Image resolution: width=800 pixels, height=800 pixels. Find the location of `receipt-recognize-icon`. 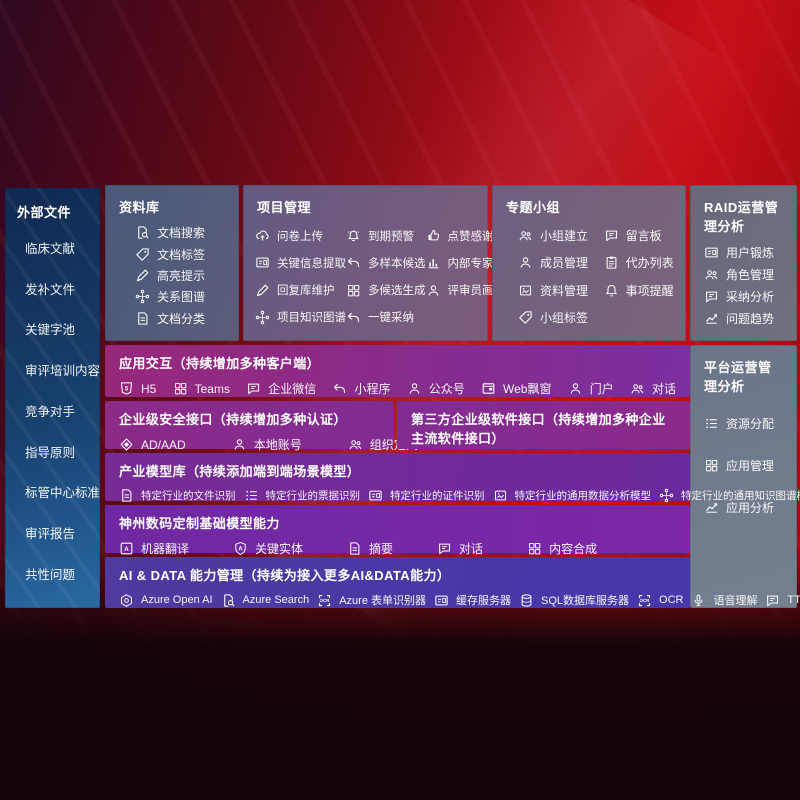

receipt-recognize-icon is located at coordinates (251, 495).